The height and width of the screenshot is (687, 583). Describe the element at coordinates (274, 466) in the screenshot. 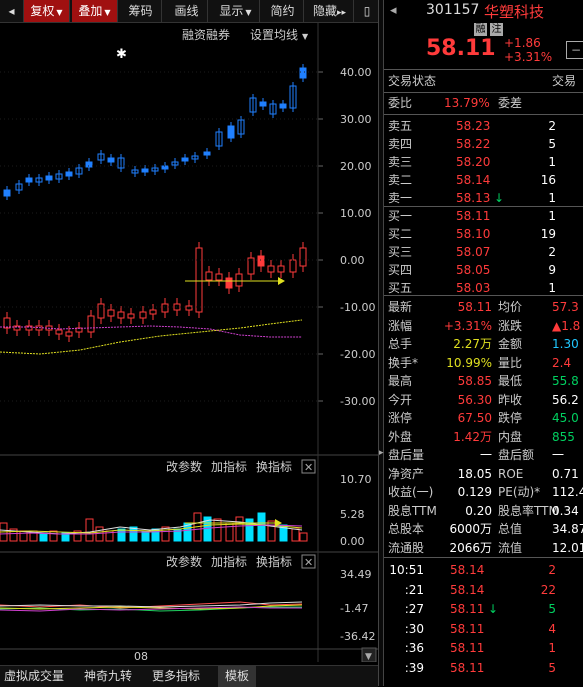

I see `sub1-swap-indicator: 换指标` at that location.